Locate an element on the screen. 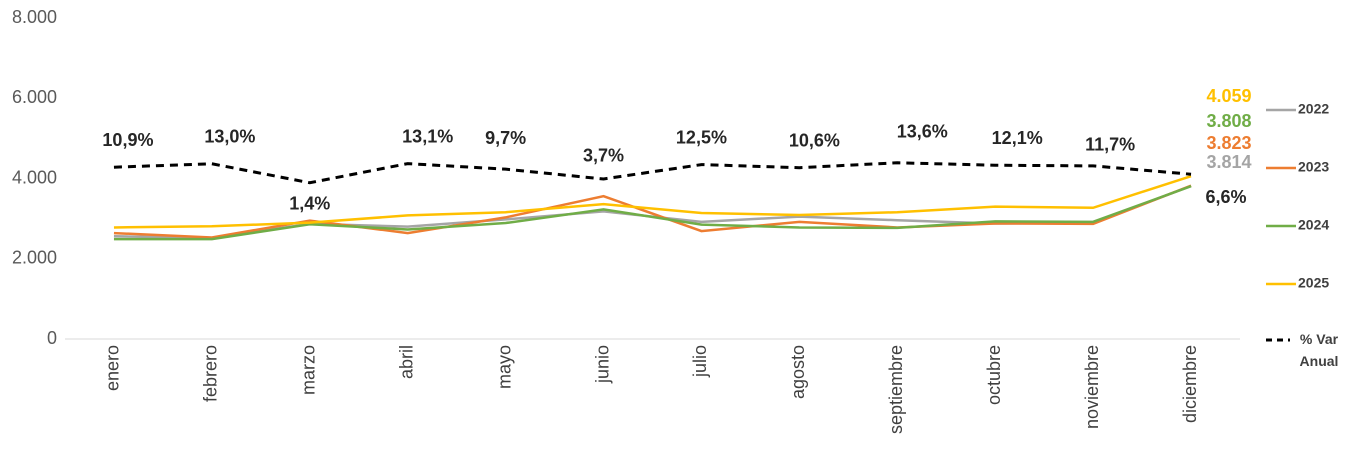 The image size is (1357, 465). x-tick-label: noviembre is located at coordinates (1092, 387).